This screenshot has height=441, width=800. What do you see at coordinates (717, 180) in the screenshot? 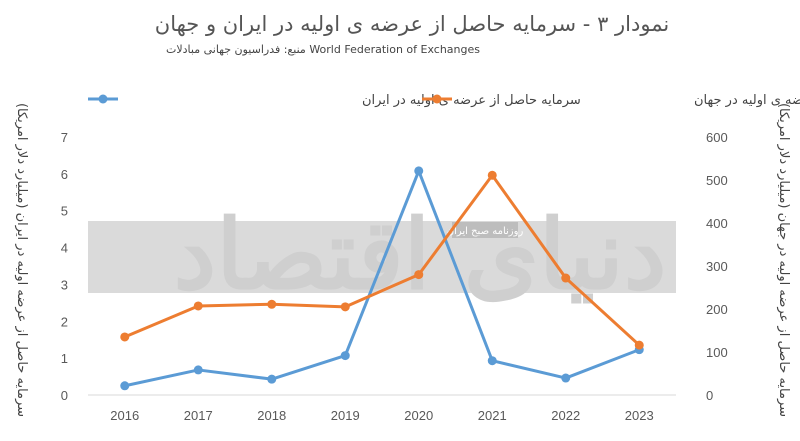
I see `right-tick-label: 500` at bounding box center [717, 180].